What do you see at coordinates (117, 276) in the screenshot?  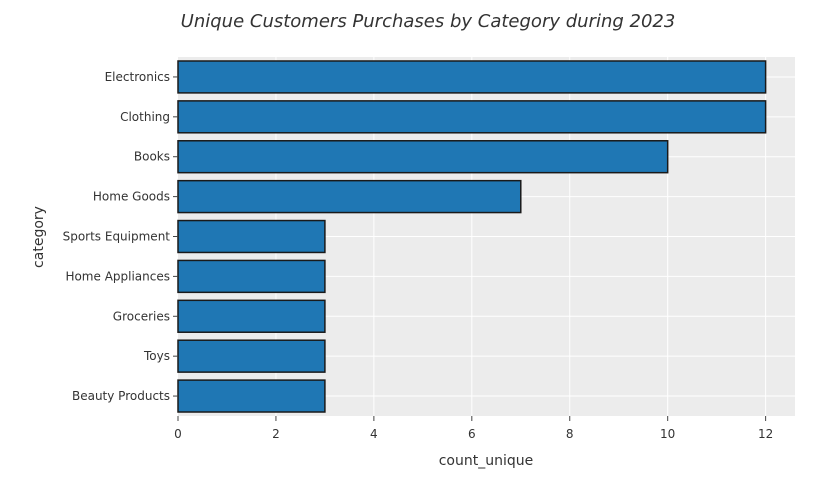 I see `y-tick-label: Home Appliances` at bounding box center [117, 276].